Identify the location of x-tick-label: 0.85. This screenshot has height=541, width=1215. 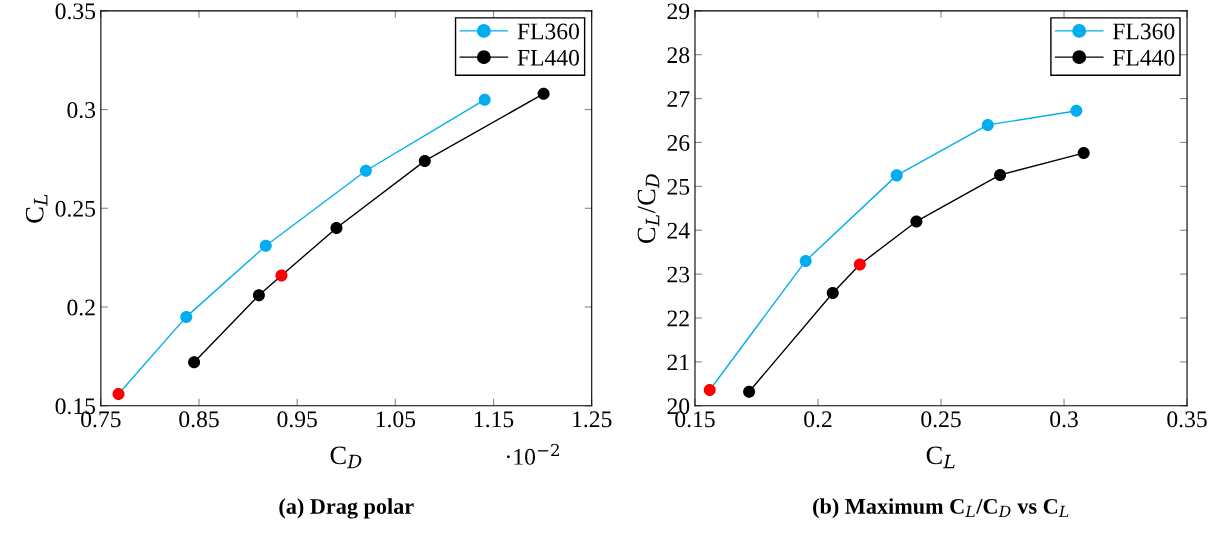
(199, 419).